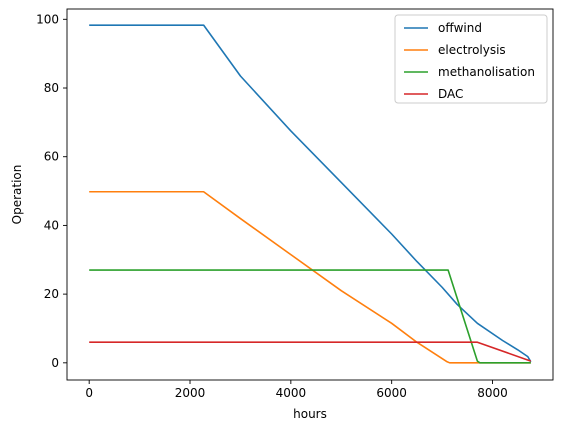 This screenshot has height=432, width=571. Describe the element at coordinates (190, 393) in the screenshot. I see `x-tick-label: 2000` at that location.